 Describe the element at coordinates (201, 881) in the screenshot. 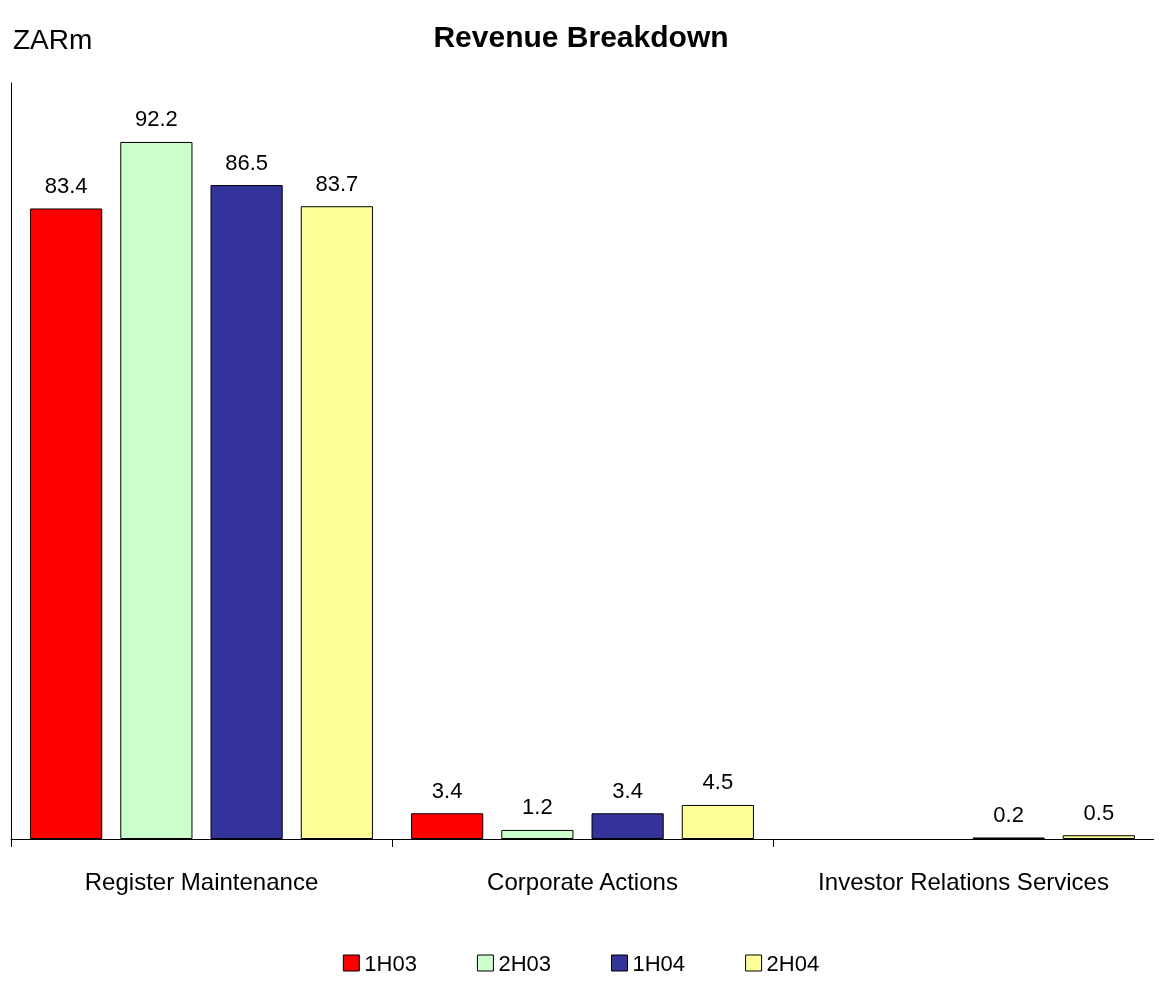

I see `x-tick-label: Register Maintenance` at that location.